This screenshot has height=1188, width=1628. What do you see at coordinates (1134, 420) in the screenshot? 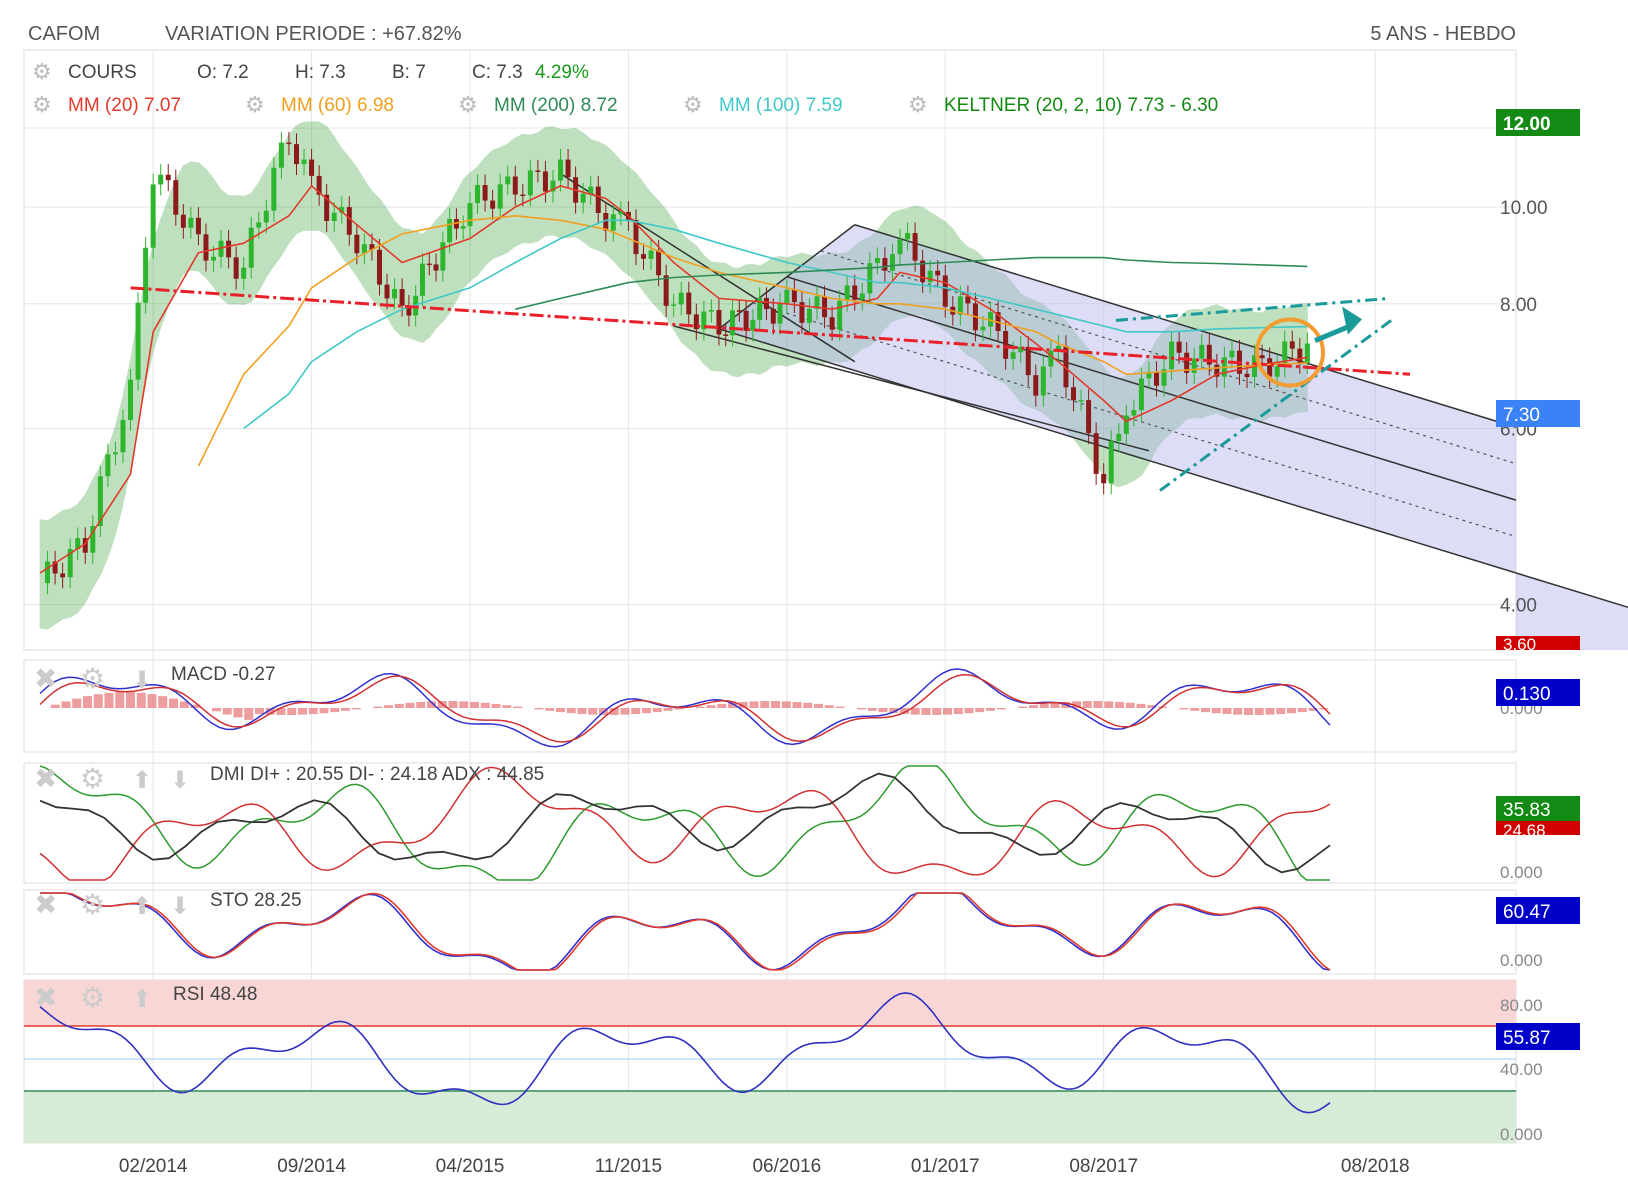
I see `channel-dotted-line` at bounding box center [1134, 420].